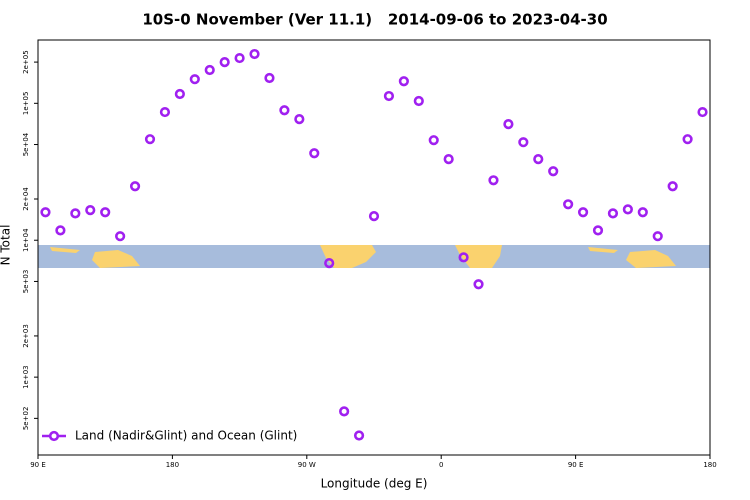 This screenshot has height=500, width=750. What do you see at coordinates (6, 245) in the screenshot?
I see `y-axis-label: N Total` at bounding box center [6, 245].